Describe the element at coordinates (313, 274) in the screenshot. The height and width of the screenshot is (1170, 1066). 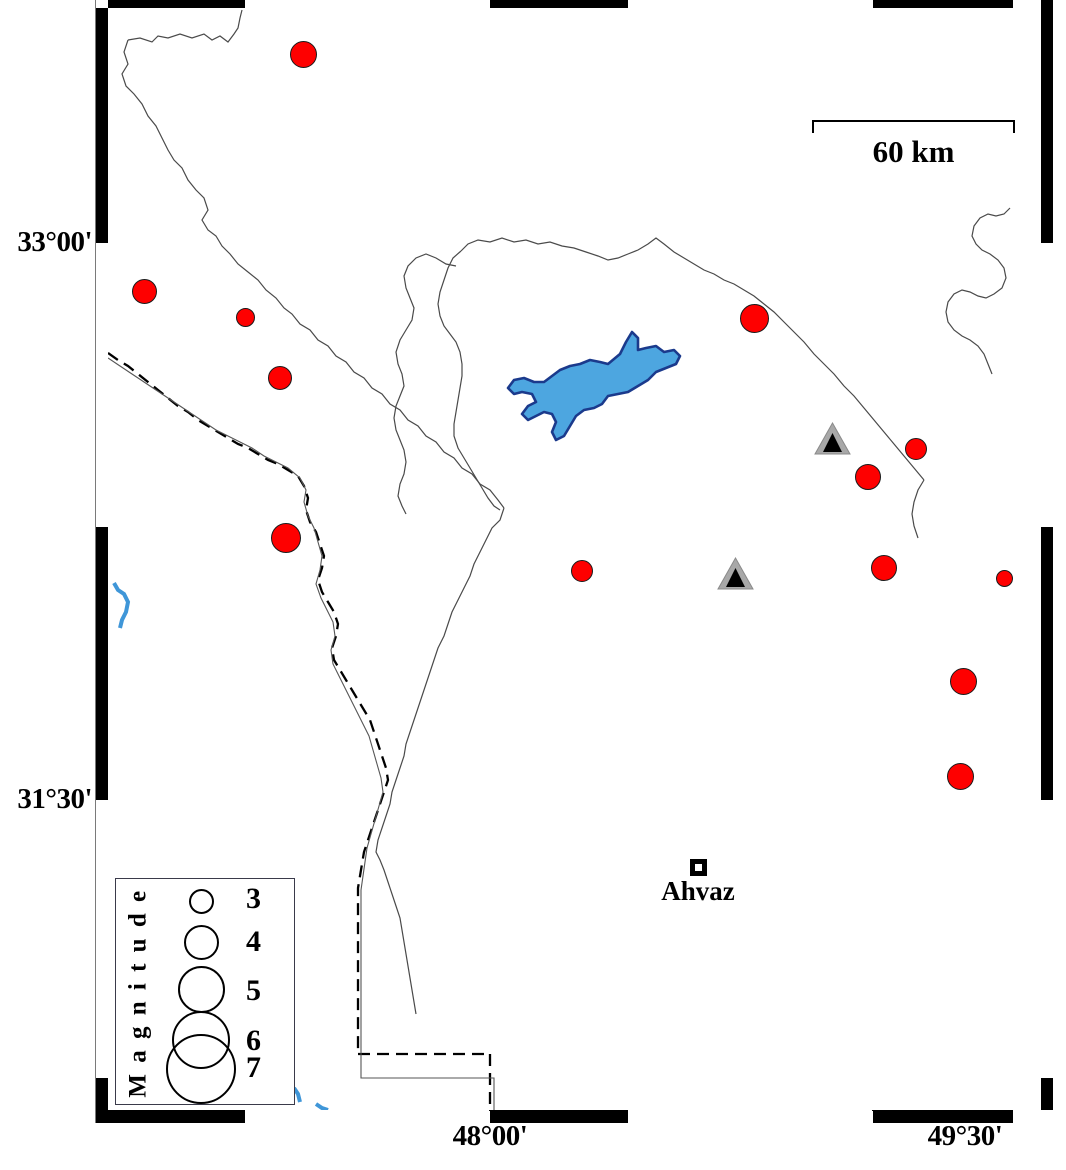
I see `boundary-zagros-nw` at that location.